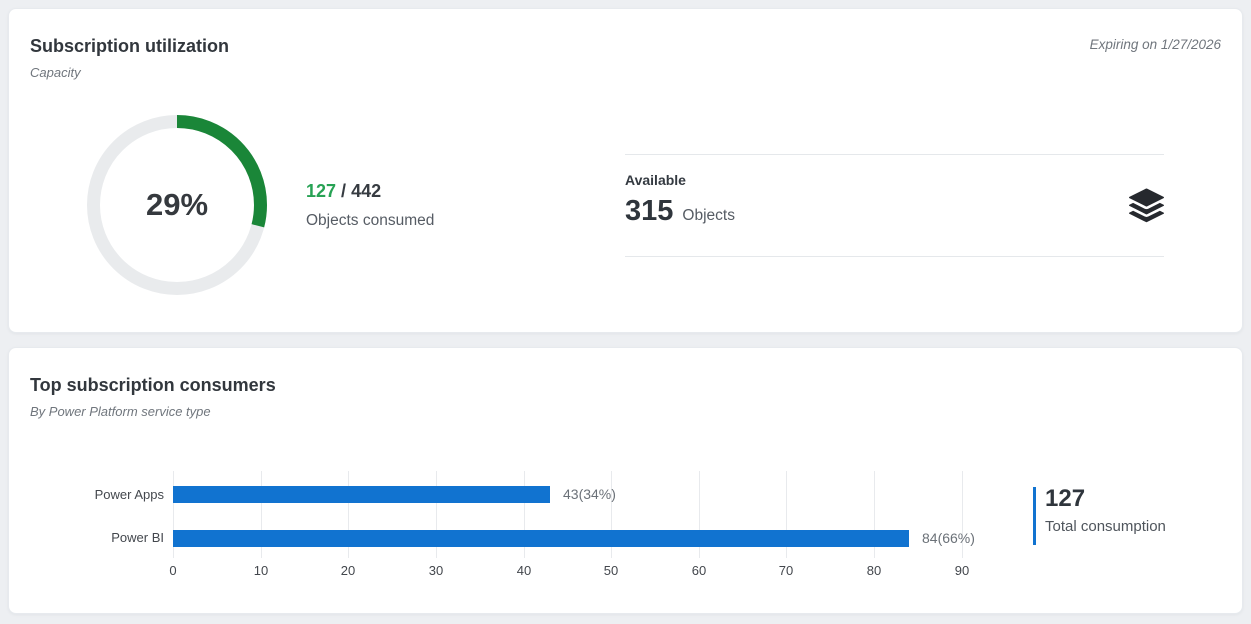 The height and width of the screenshot is (624, 1251). What do you see at coordinates (894, 205) in the screenshot?
I see `available-section: Available 315 Objects` at bounding box center [894, 205].